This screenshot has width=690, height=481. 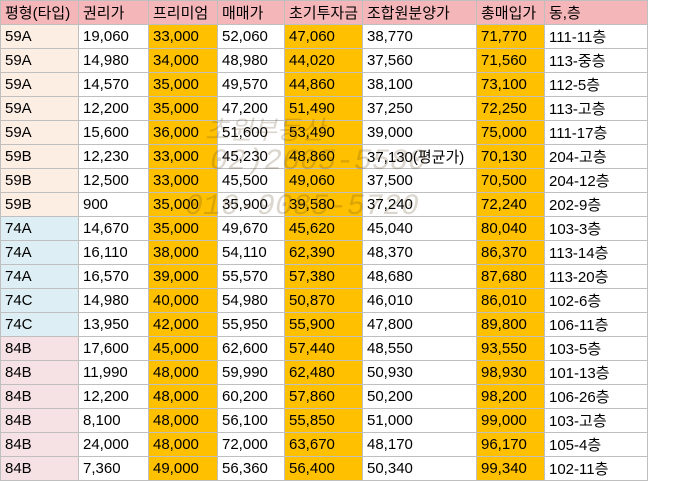 I want to click on cell-premium: 42,000, so click(x=183, y=324).